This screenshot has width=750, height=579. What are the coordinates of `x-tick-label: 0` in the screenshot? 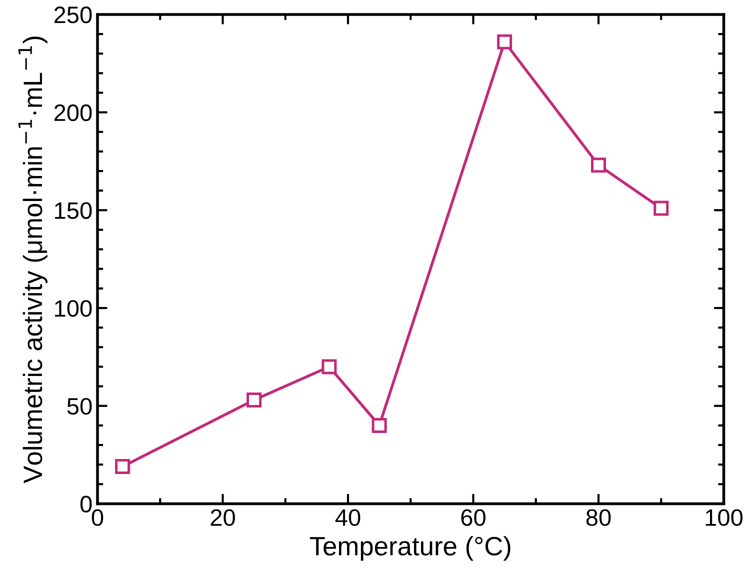 It's located at (98, 517).